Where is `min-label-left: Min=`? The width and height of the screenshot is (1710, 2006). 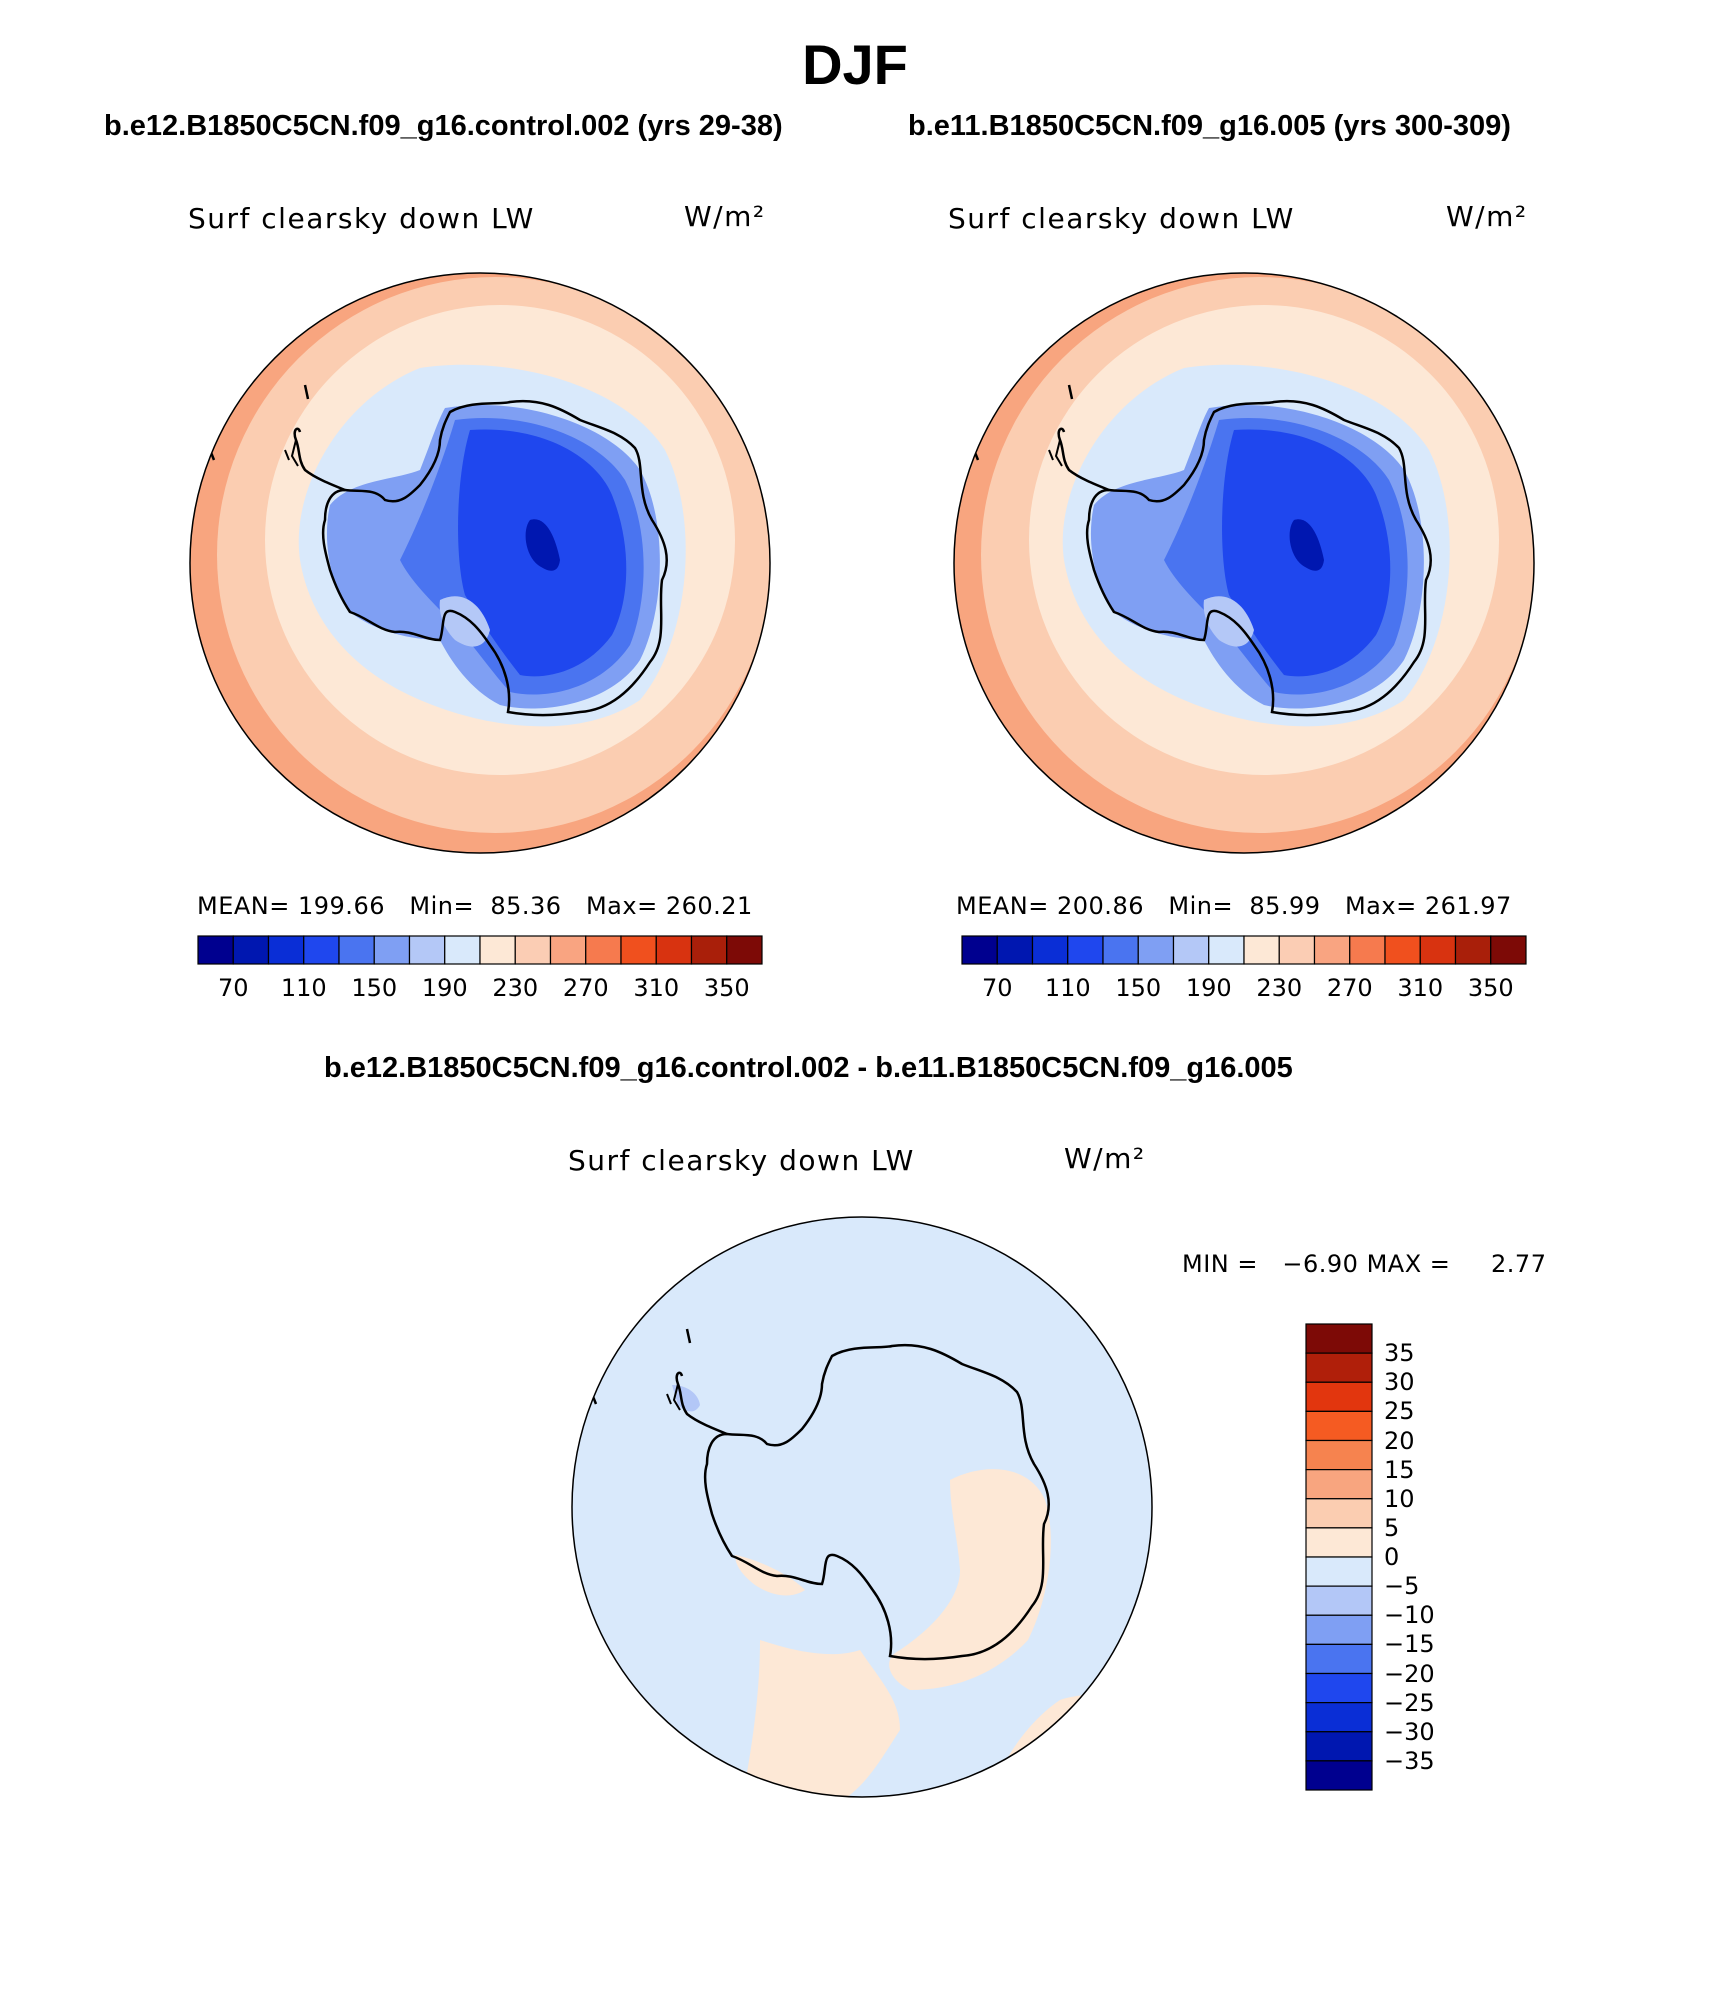
min-label-left: Min= is located at coordinates (442, 906).